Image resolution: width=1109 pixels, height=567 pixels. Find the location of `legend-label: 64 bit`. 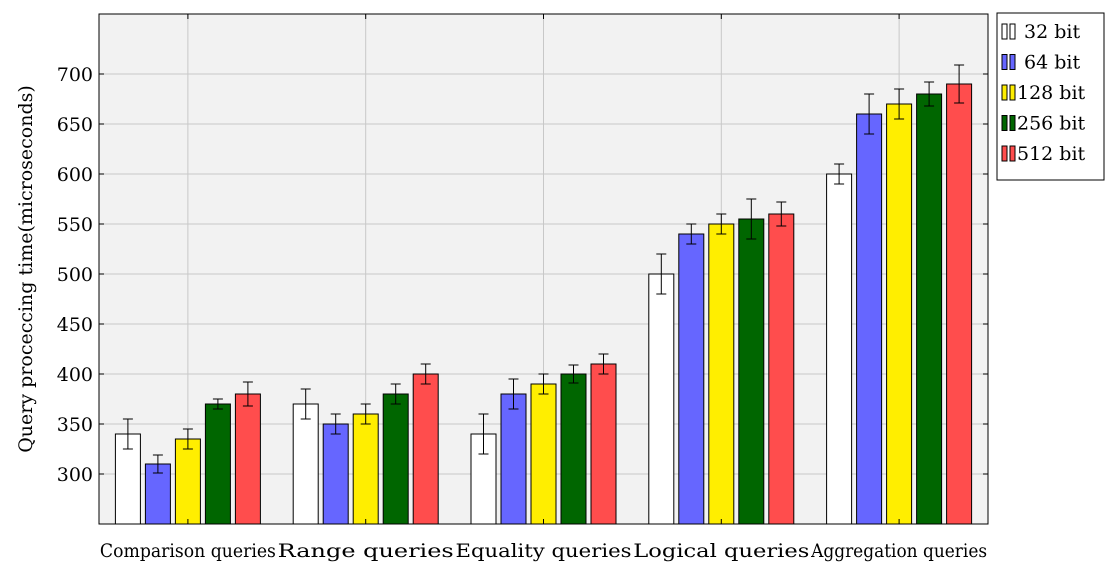

legend-label: 64 bit is located at coordinates (1052, 63).